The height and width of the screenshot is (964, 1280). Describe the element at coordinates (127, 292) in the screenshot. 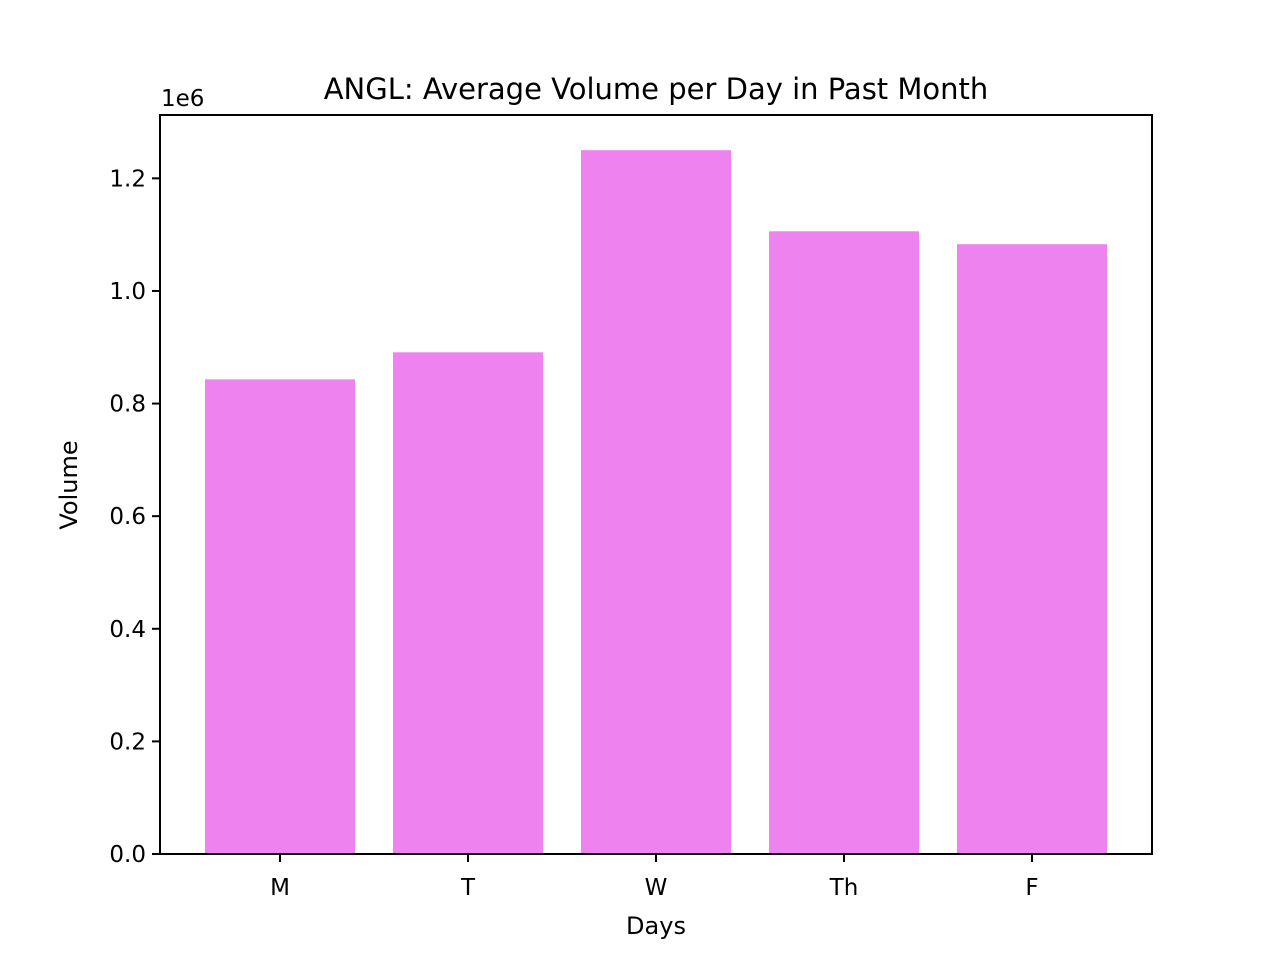

I see `y-tick-label: 1.0` at that location.